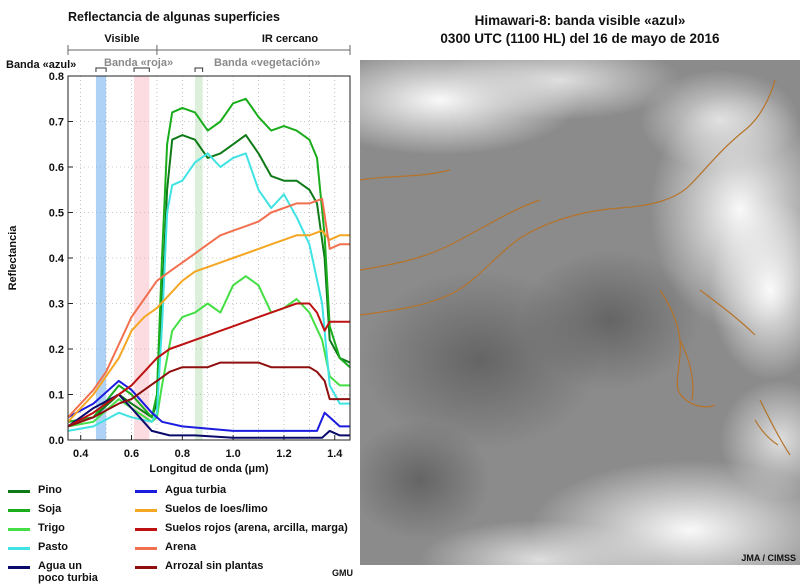 The image size is (800, 584). I want to click on spectral-region-bar: Visible IR cercano, so click(209, 44).